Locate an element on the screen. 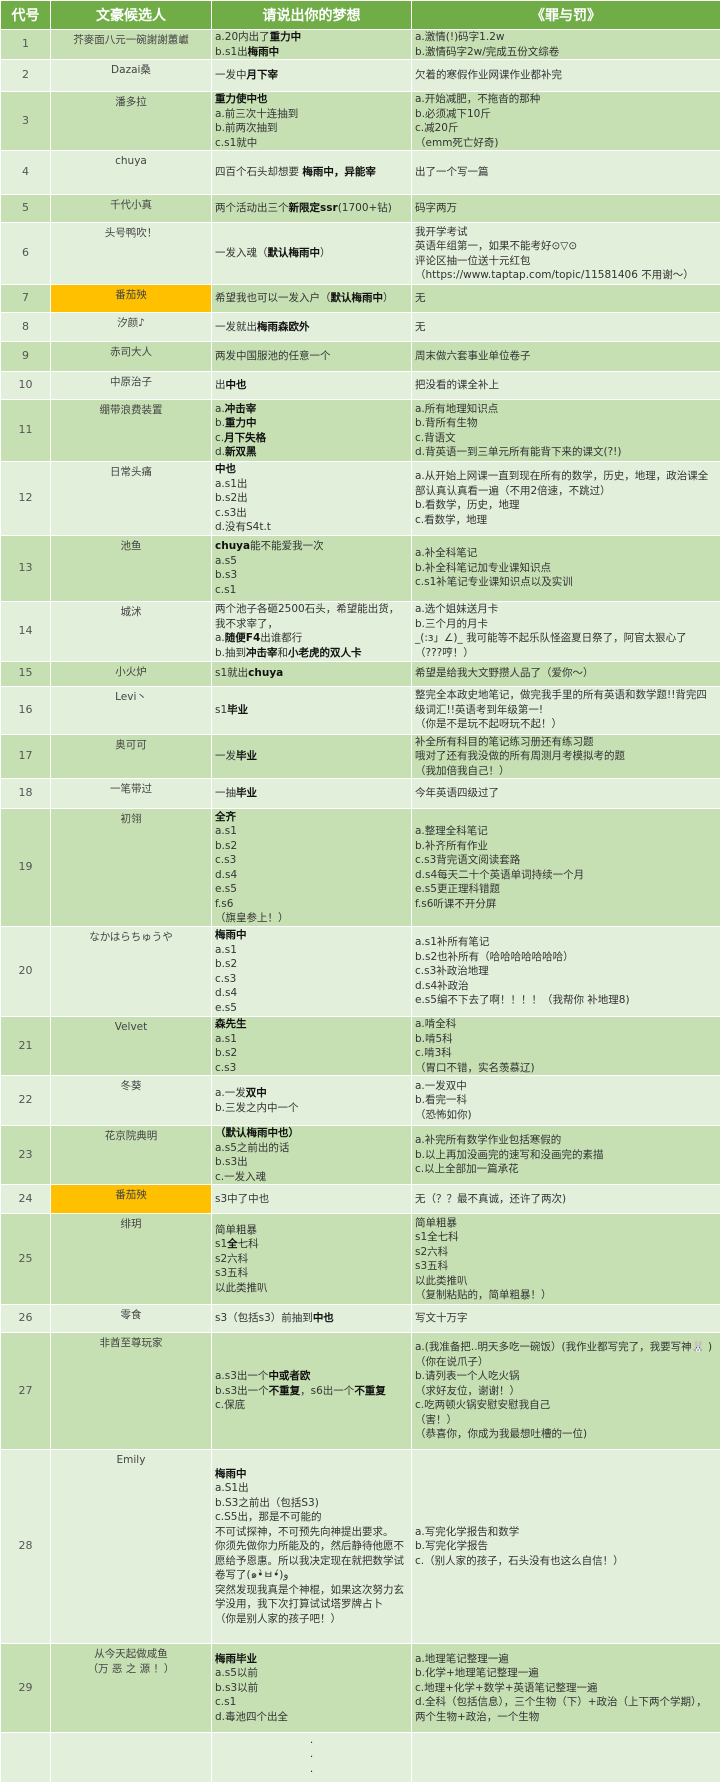  text-segment: 七科 is located at coordinates (248, 1244).